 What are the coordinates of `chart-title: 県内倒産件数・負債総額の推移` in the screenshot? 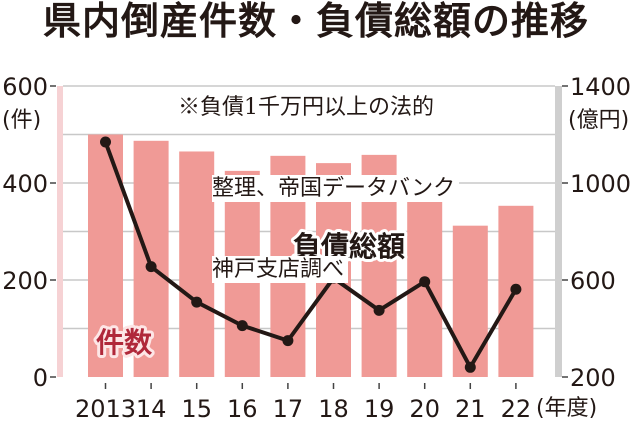 It's located at (315, 21).